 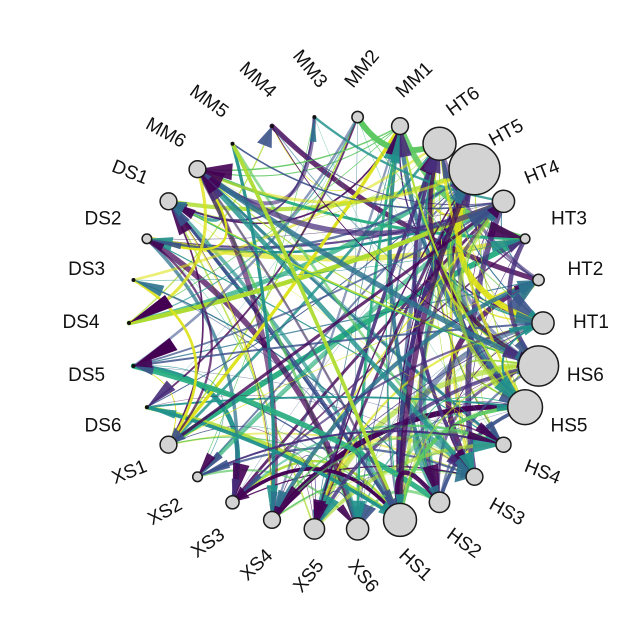 What do you see at coordinates (439, 502) in the screenshot?
I see `node-hs2` at bounding box center [439, 502].